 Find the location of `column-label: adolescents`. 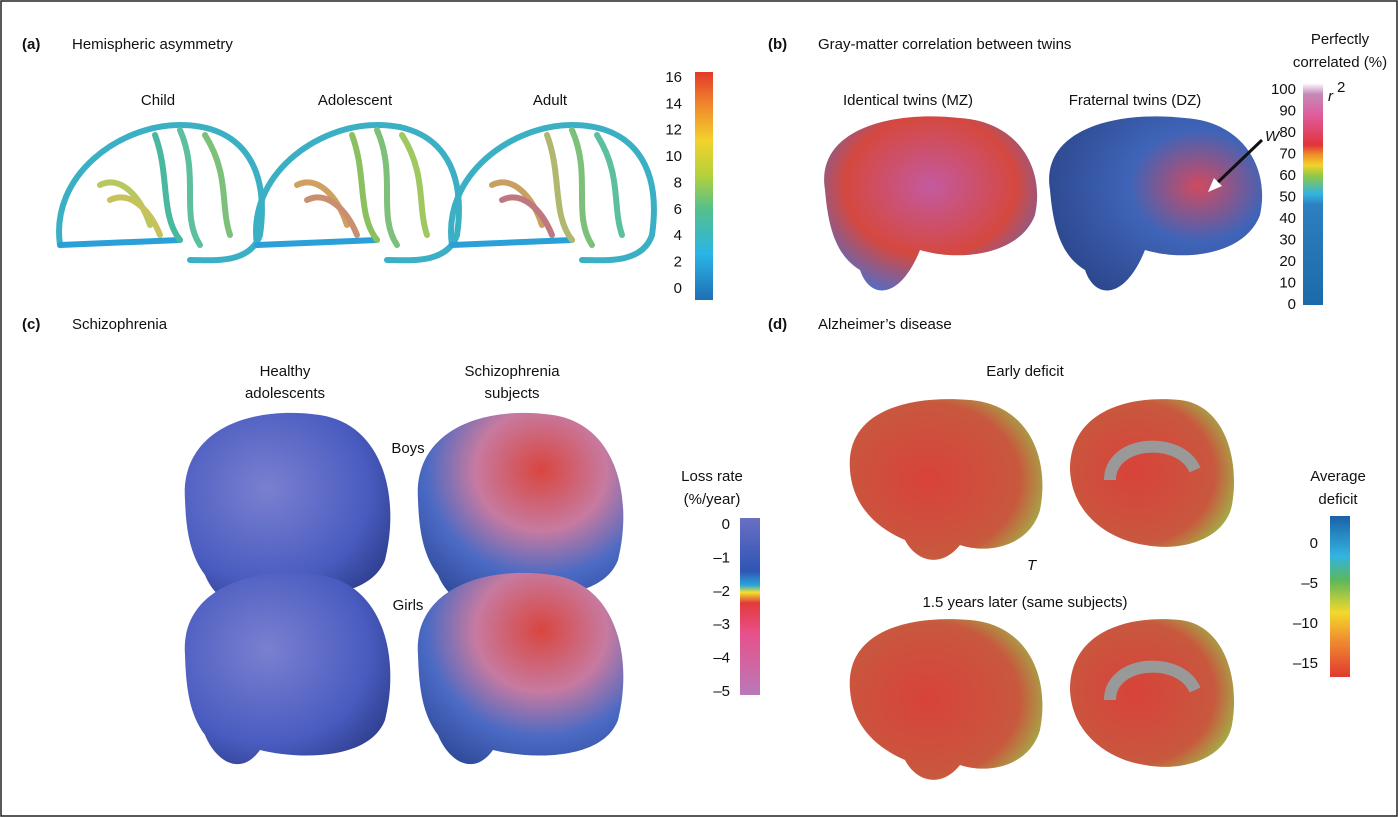

column-label: adolescents is located at coordinates (285, 393).